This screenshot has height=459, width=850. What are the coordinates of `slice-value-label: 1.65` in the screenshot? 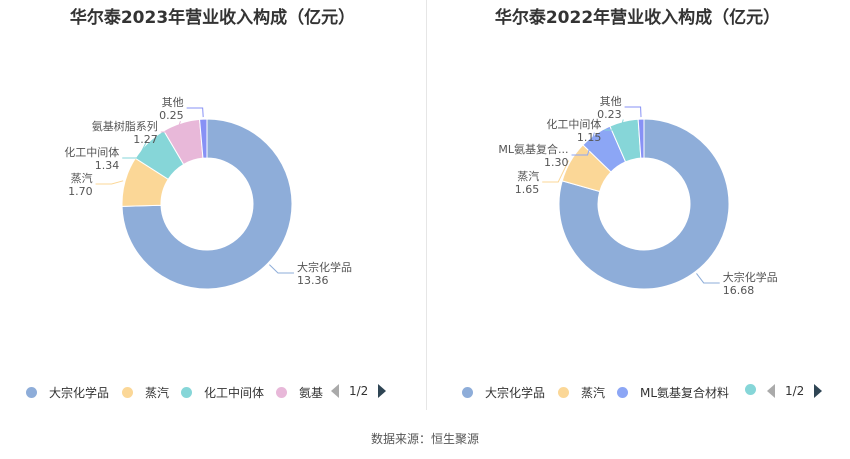 It's located at (527, 189).